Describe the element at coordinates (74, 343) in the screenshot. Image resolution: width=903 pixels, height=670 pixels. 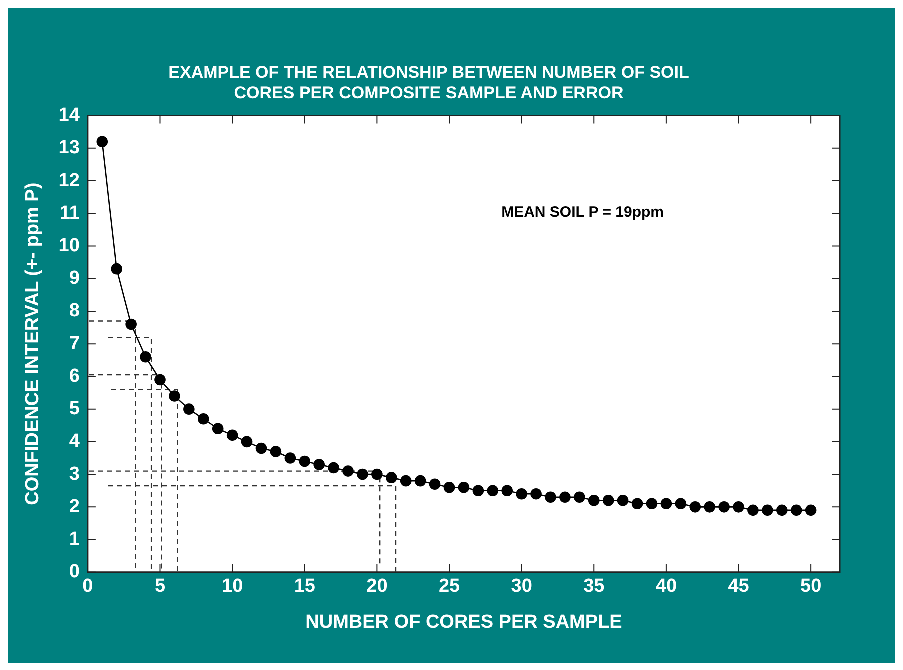
I see `y-tick-label: 7` at that location.